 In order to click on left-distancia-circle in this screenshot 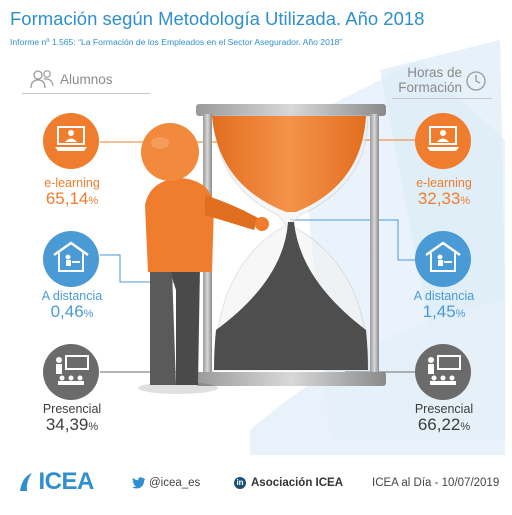, I will do `click(71, 259)`.